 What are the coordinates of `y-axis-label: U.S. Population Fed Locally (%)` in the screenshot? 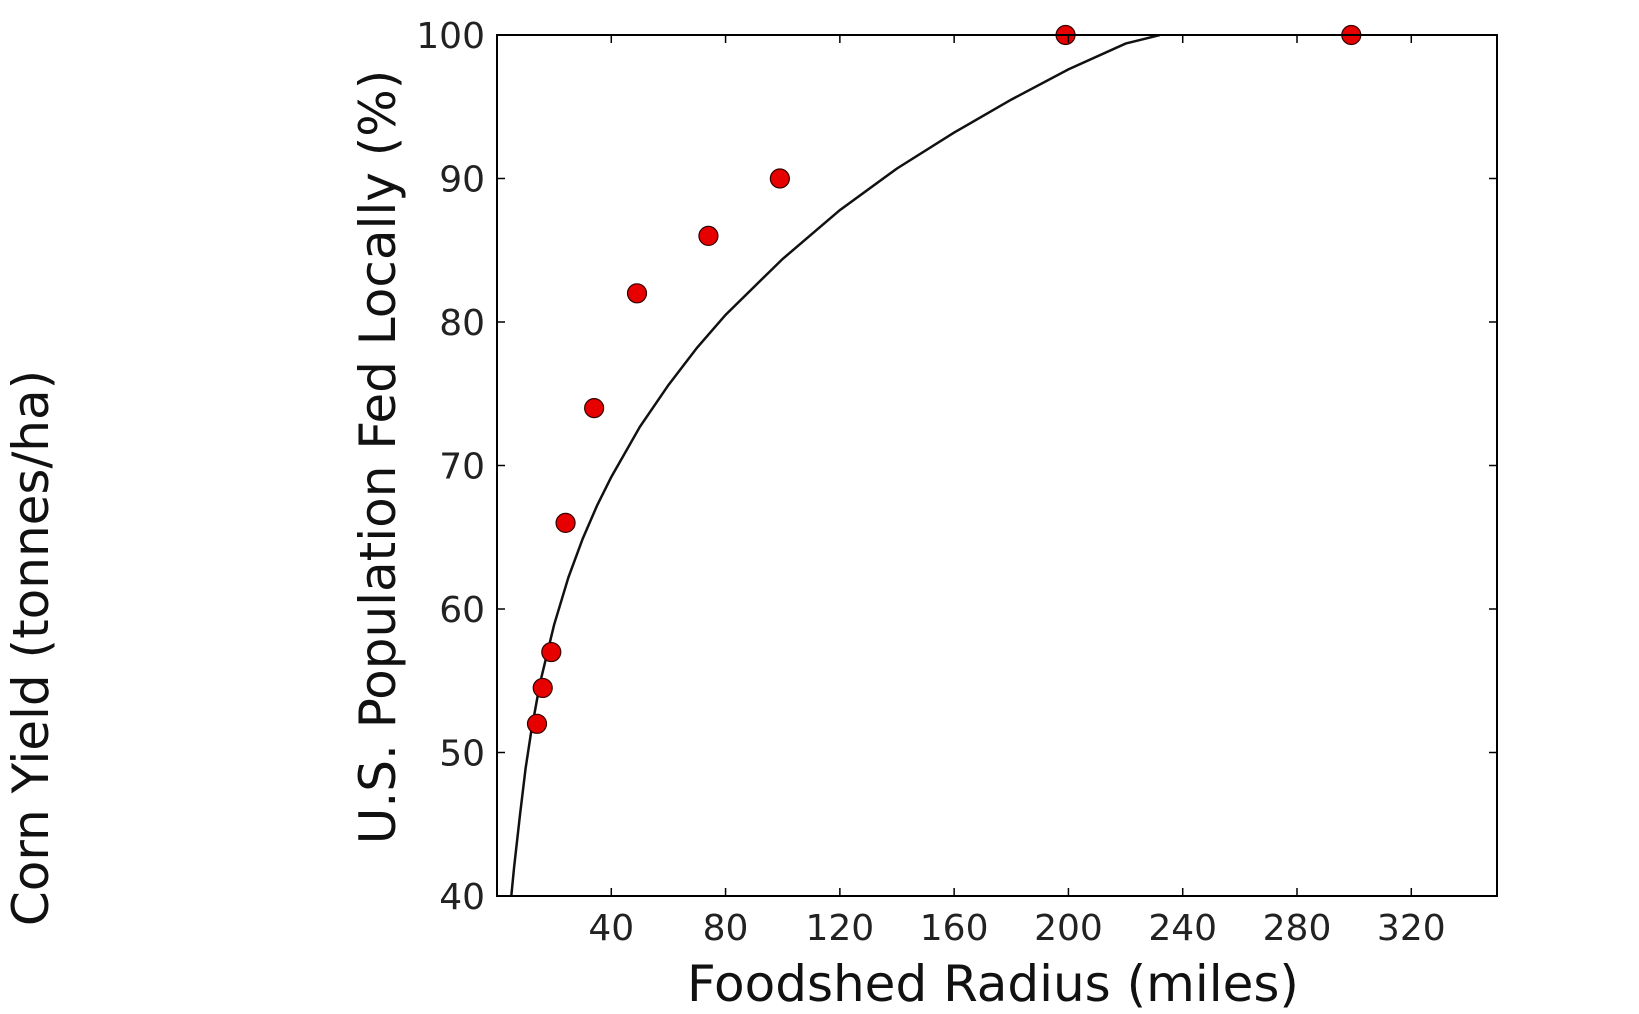 It's located at (378, 457).